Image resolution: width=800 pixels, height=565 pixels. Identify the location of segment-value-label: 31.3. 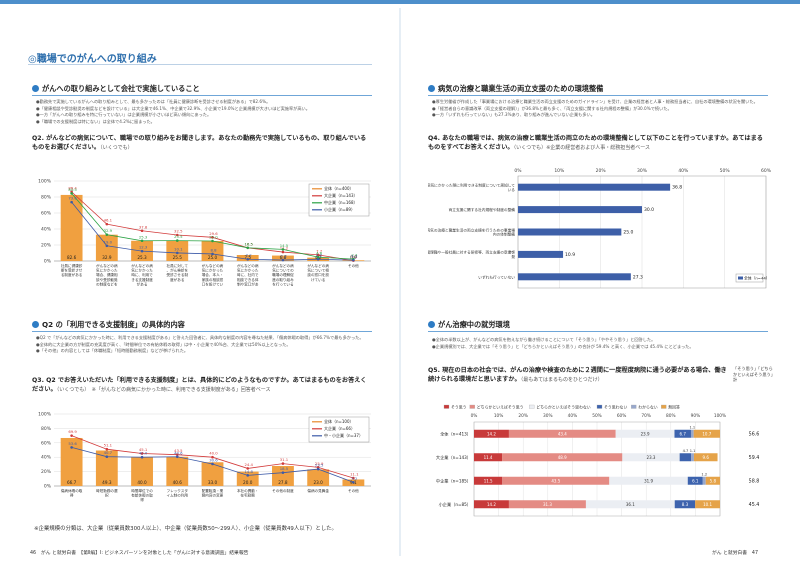
(547, 504).